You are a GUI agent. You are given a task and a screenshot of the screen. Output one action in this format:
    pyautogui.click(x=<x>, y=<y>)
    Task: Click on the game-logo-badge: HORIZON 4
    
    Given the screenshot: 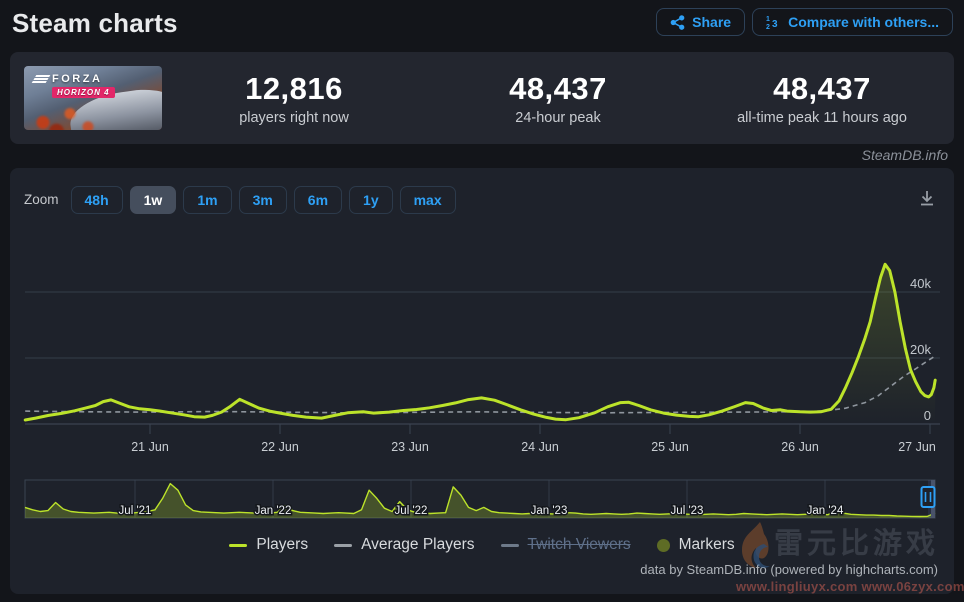 What is the action you would take?
    pyautogui.click(x=83, y=92)
    